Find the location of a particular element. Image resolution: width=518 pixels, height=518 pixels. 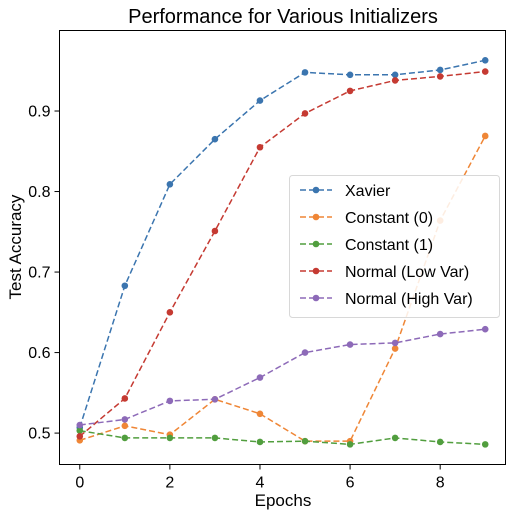

x-tick-label: 0 is located at coordinates (79, 483).